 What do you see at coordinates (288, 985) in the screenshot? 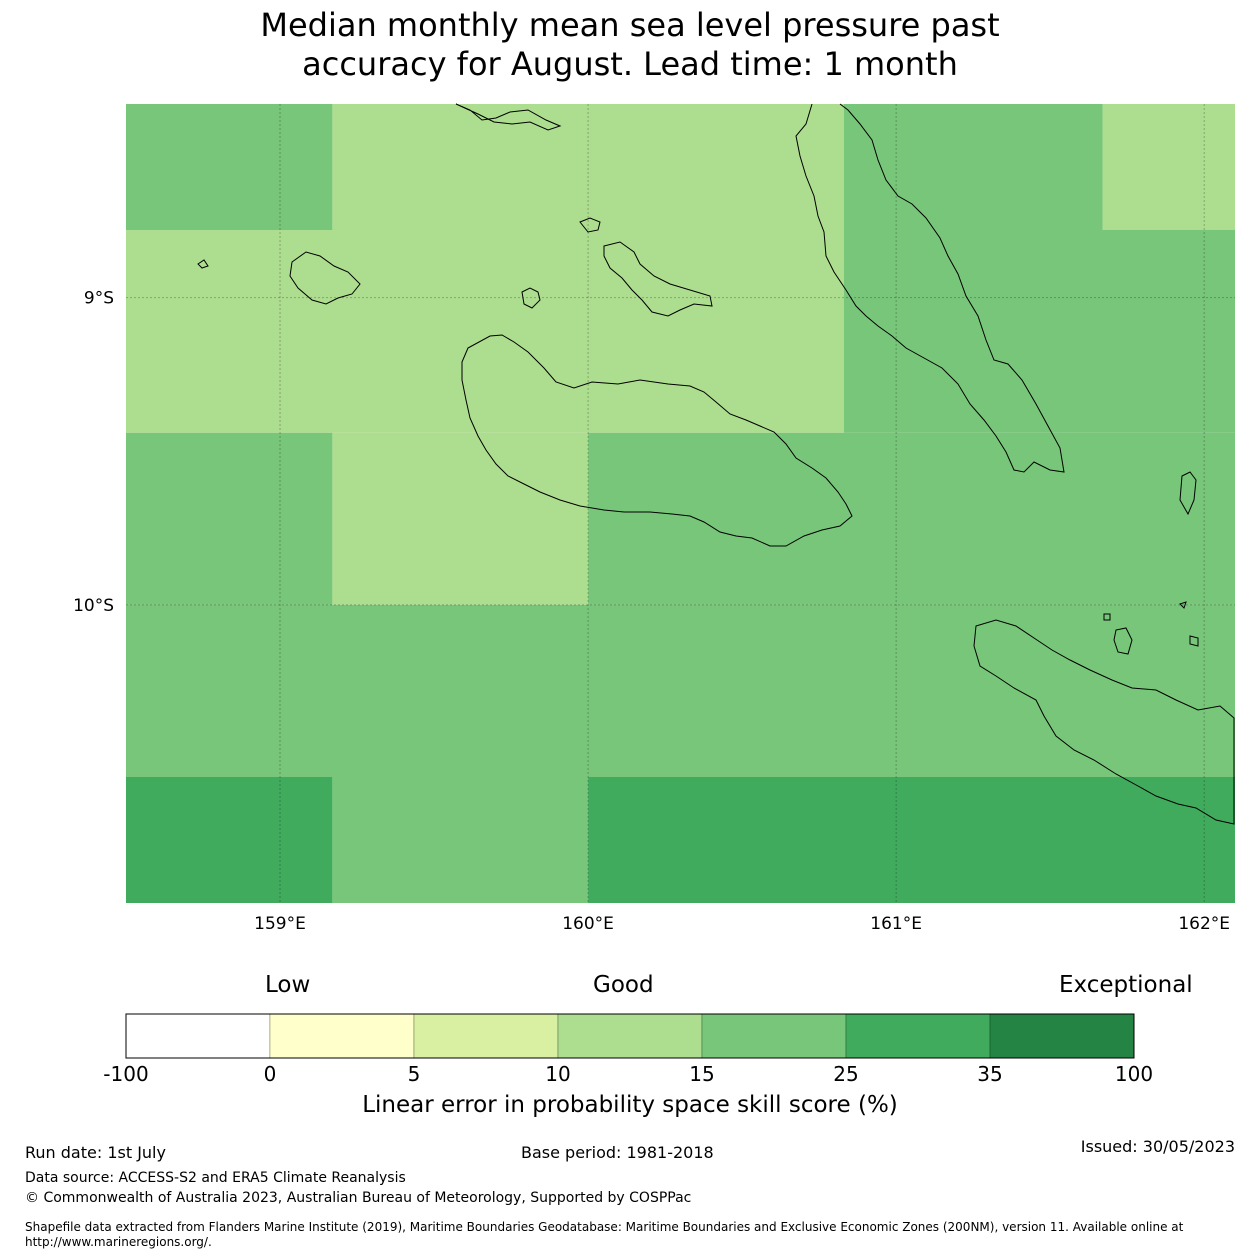
I see `colorbar-label-low: Low` at bounding box center [288, 985].